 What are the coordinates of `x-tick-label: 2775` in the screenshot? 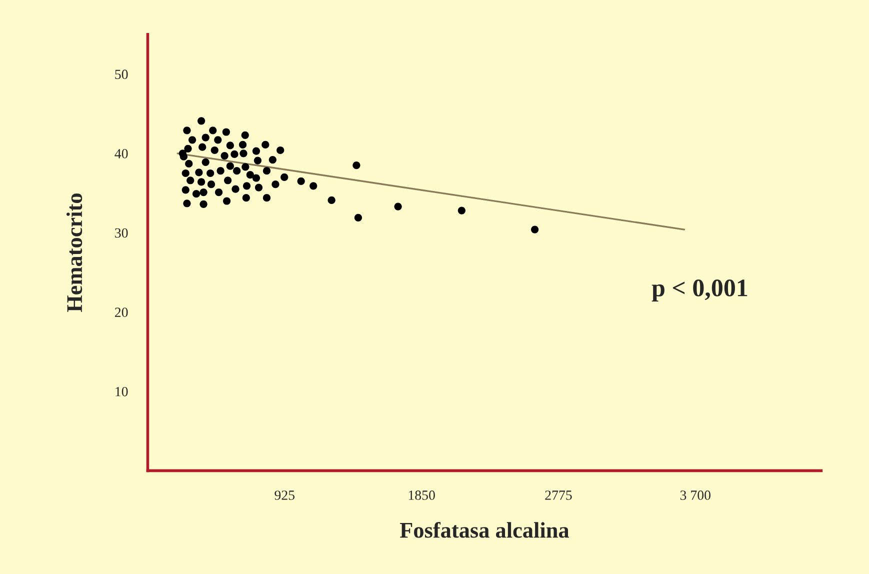 It's located at (558, 495).